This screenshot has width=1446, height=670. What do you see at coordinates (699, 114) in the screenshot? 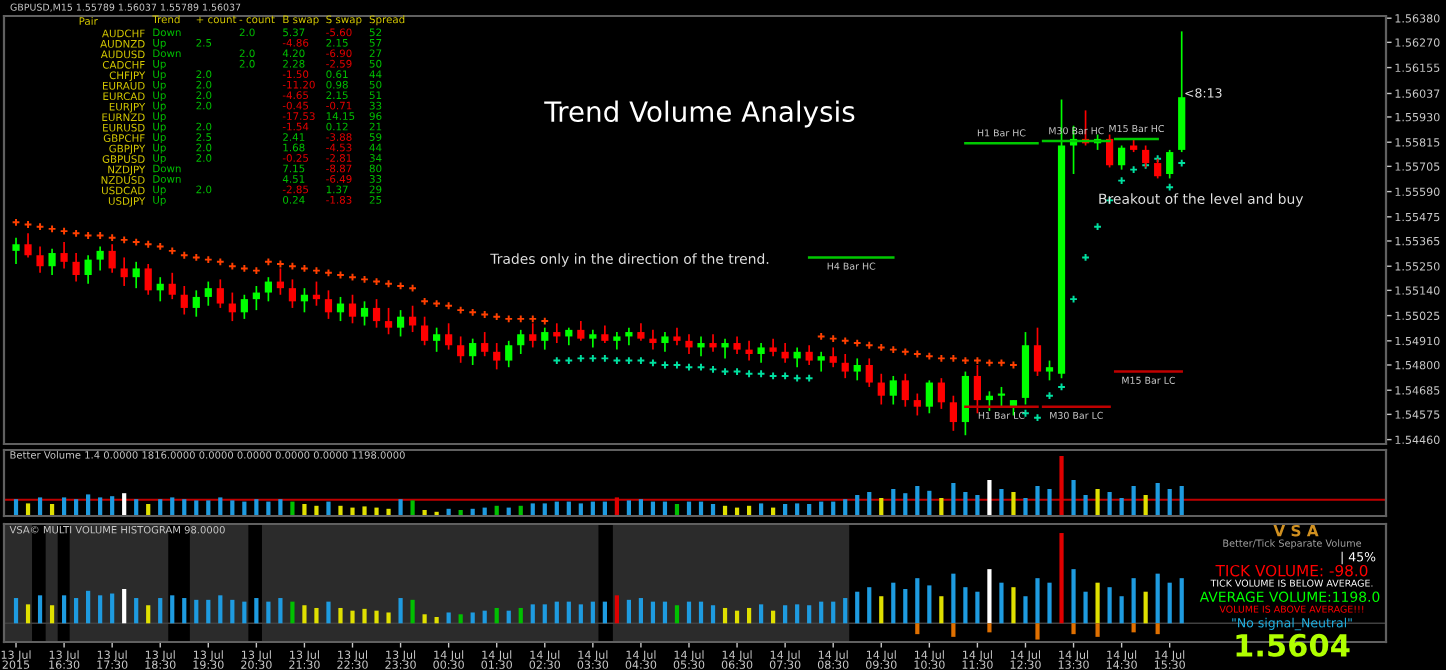
I see `annotation: Trend Volume Analysis` at bounding box center [699, 114].